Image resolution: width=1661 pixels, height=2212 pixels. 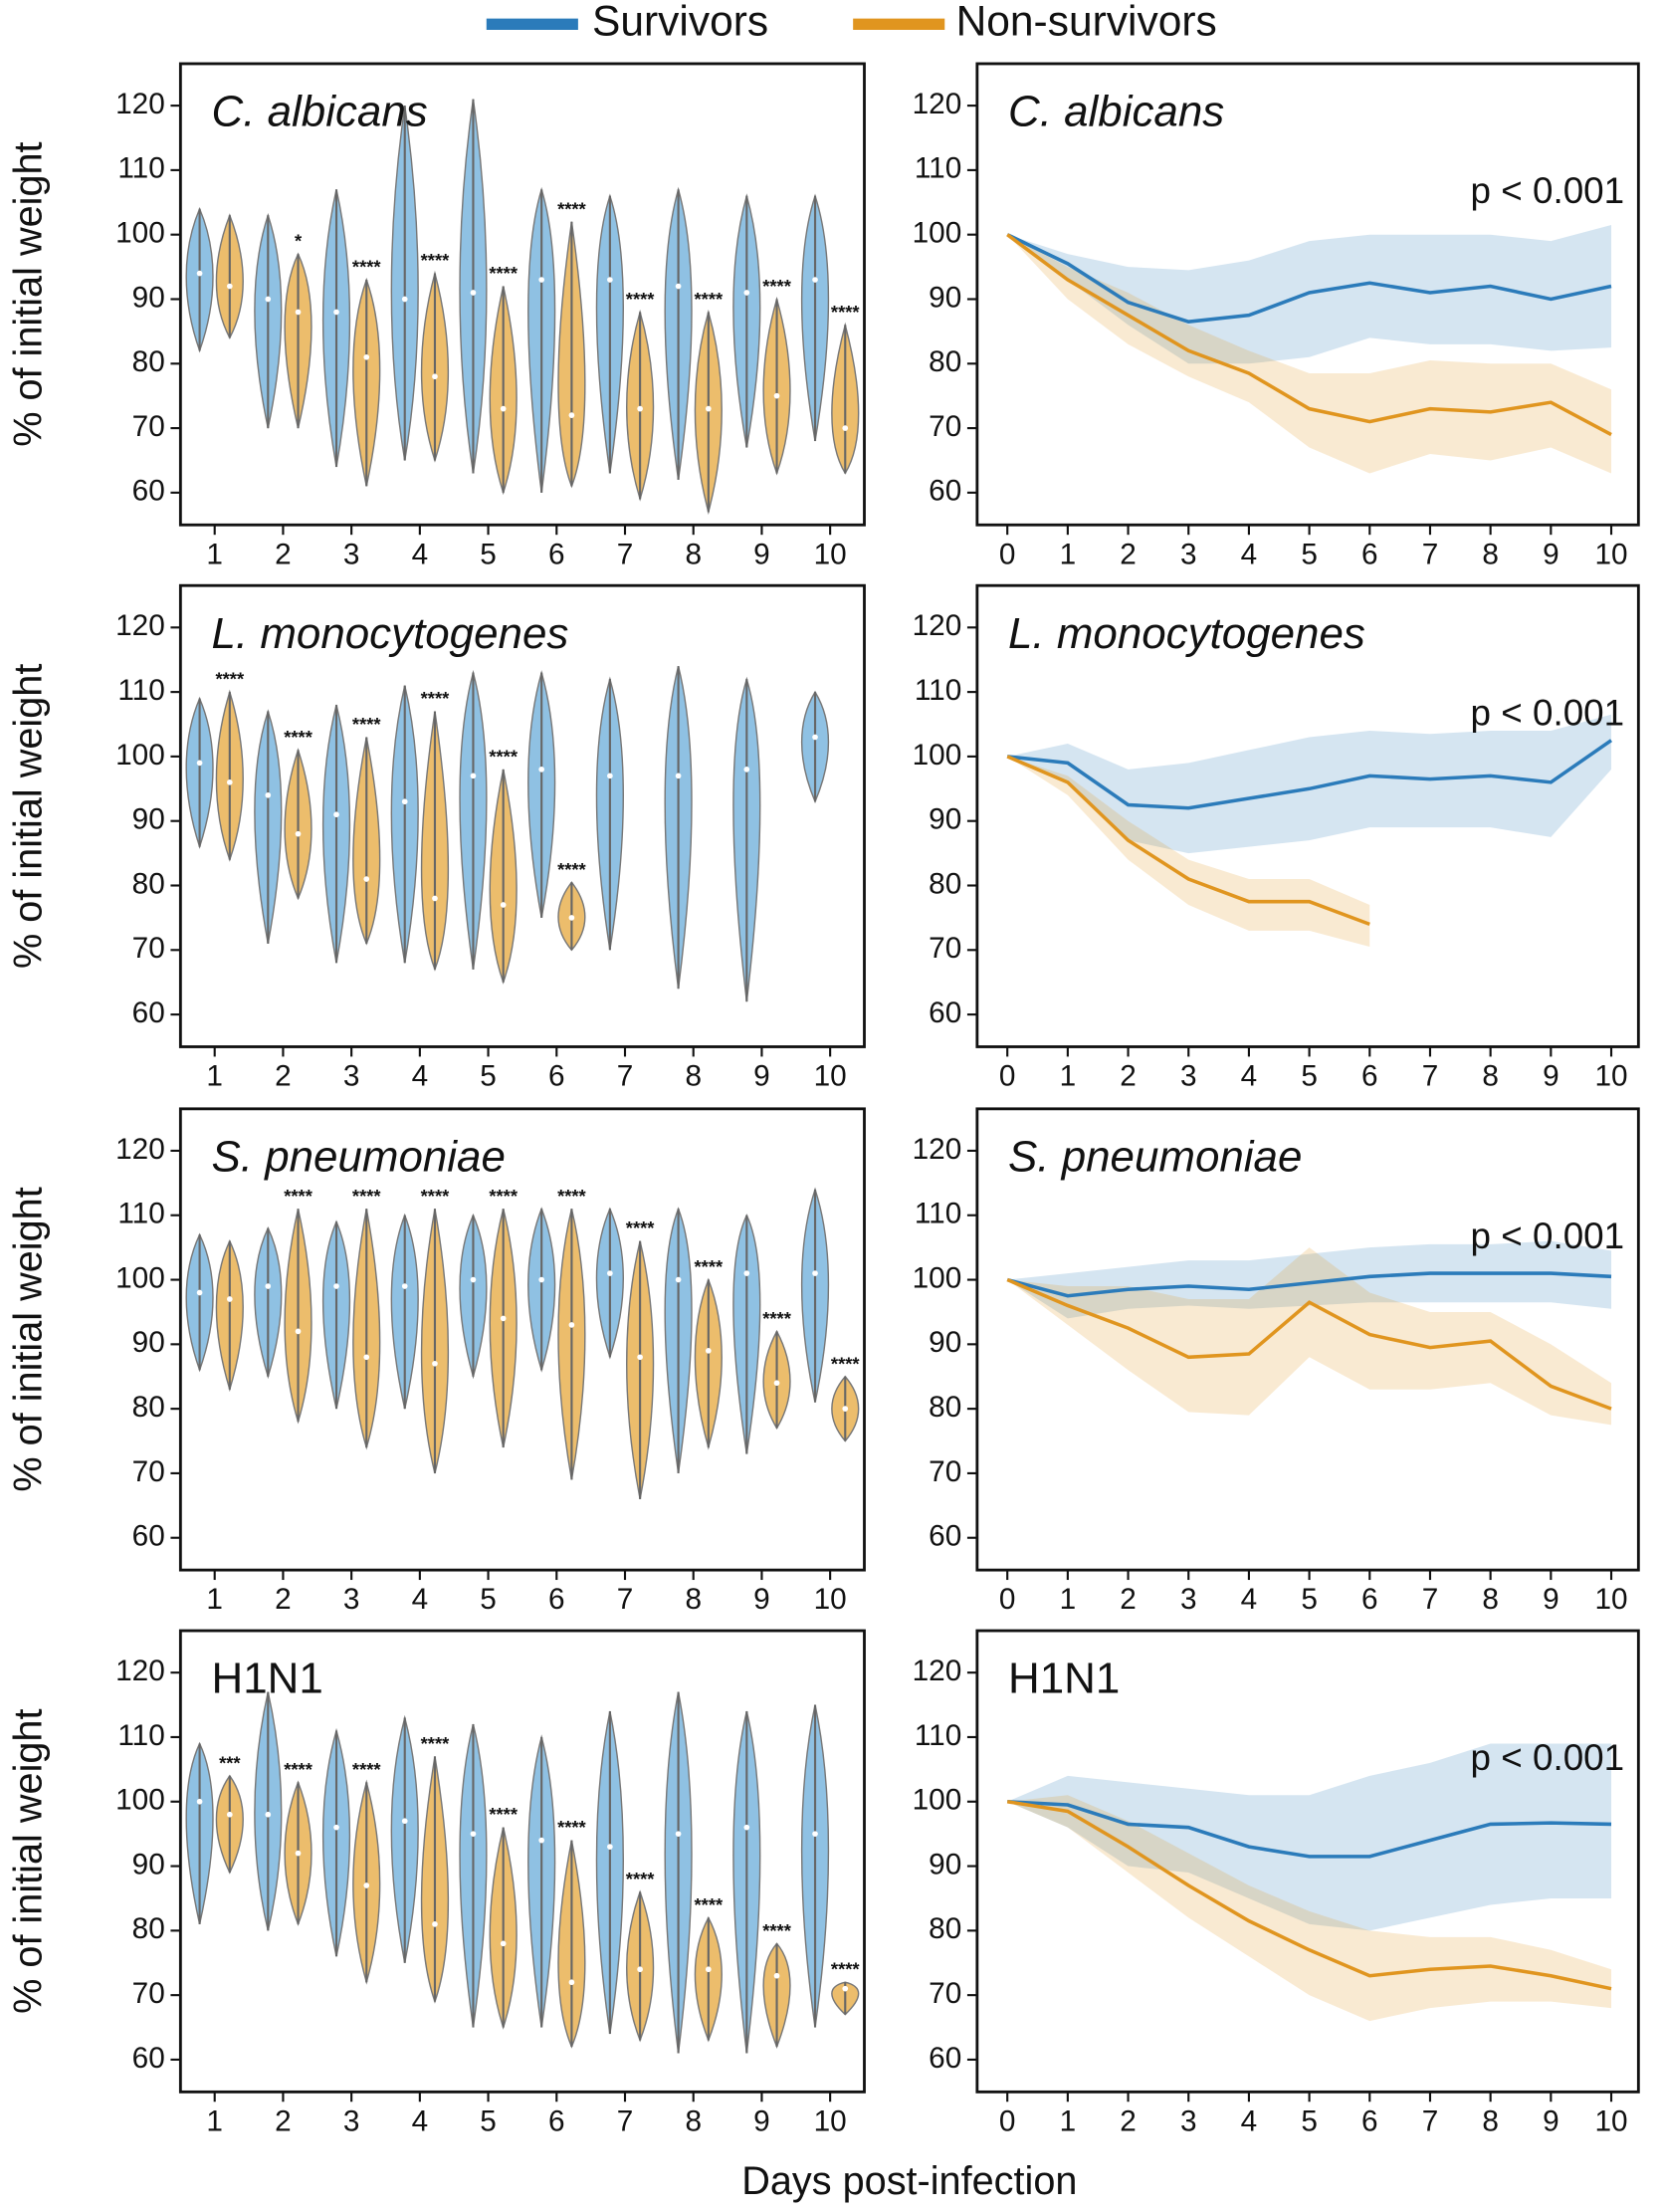 I want to click on legend-label: Survivors, so click(x=680, y=23).